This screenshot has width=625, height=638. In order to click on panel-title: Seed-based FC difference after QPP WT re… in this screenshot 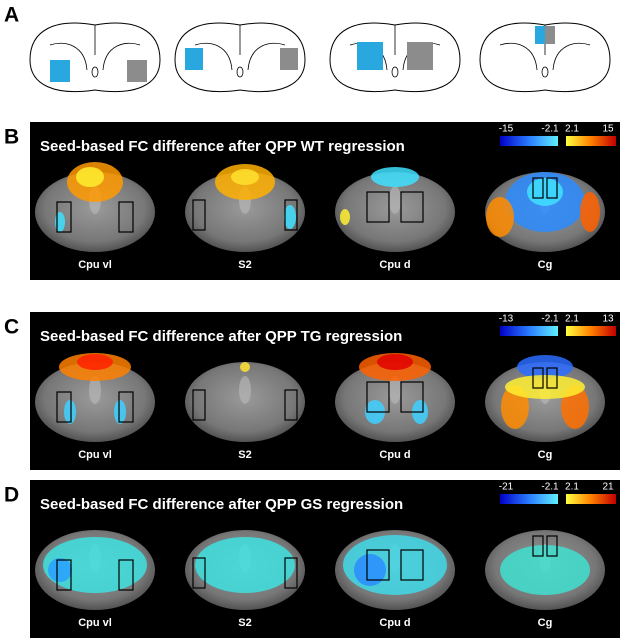, I will do `click(222, 146)`.